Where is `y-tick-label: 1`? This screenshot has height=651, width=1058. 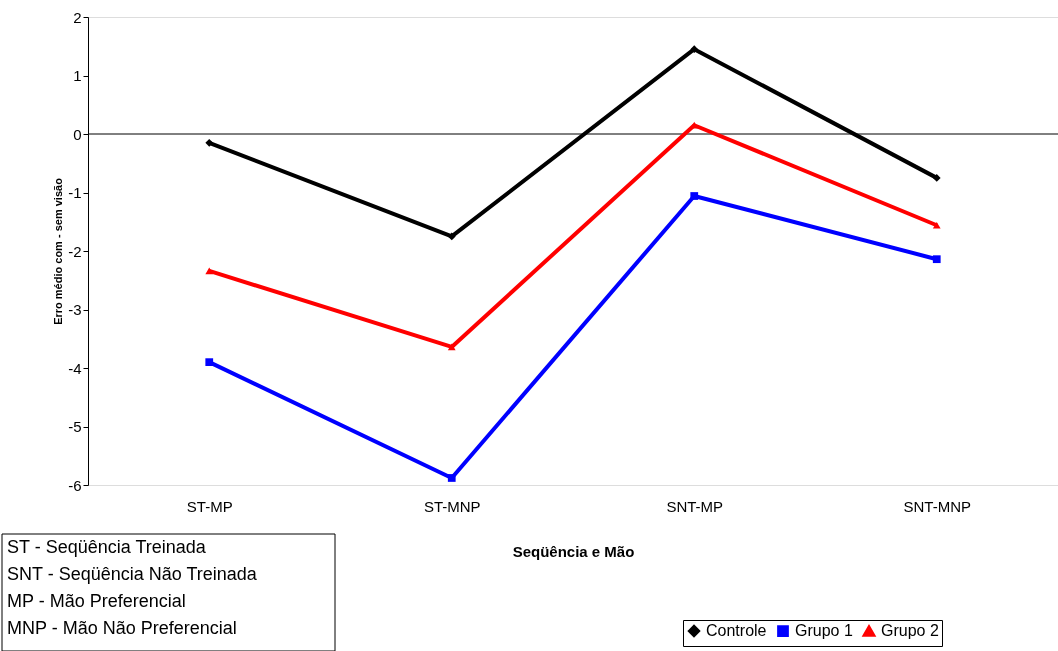
y-tick-label: 1 is located at coordinates (77, 75).